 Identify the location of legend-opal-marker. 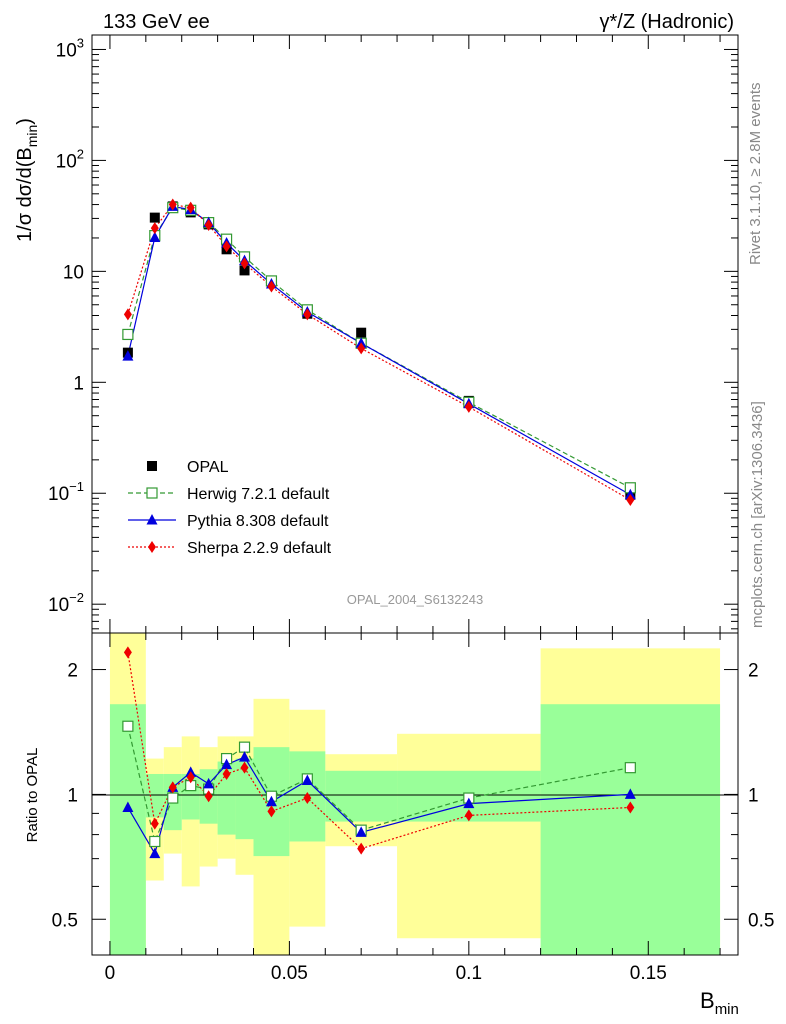
(152, 466).